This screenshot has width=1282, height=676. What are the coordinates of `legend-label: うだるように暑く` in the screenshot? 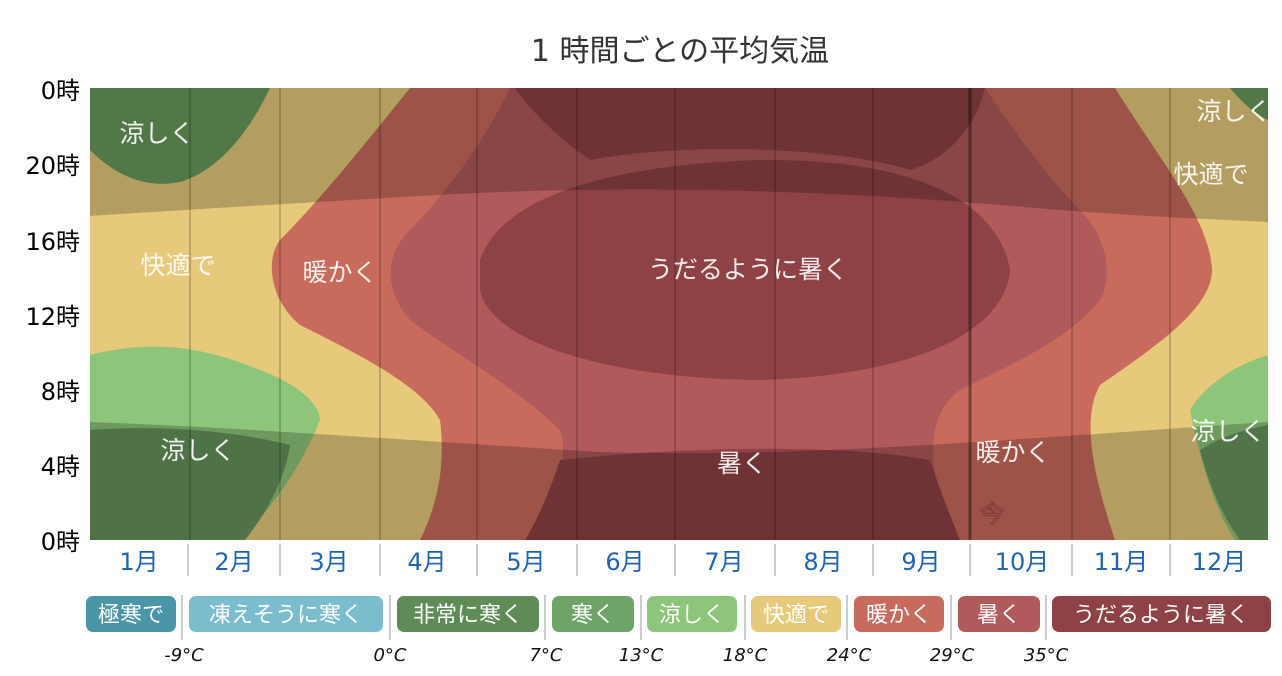 It's located at (1161, 615).